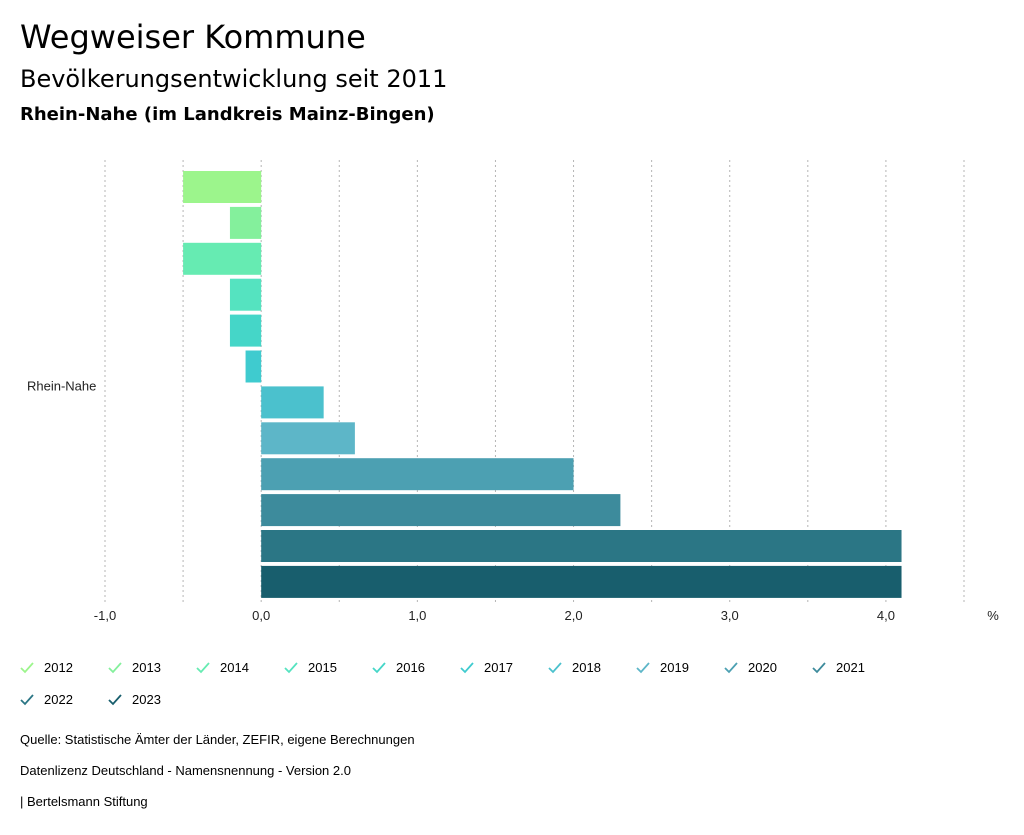 This screenshot has height=835, width=1024. Describe the element at coordinates (245, 294) in the screenshot. I see `bar-2015` at that location.